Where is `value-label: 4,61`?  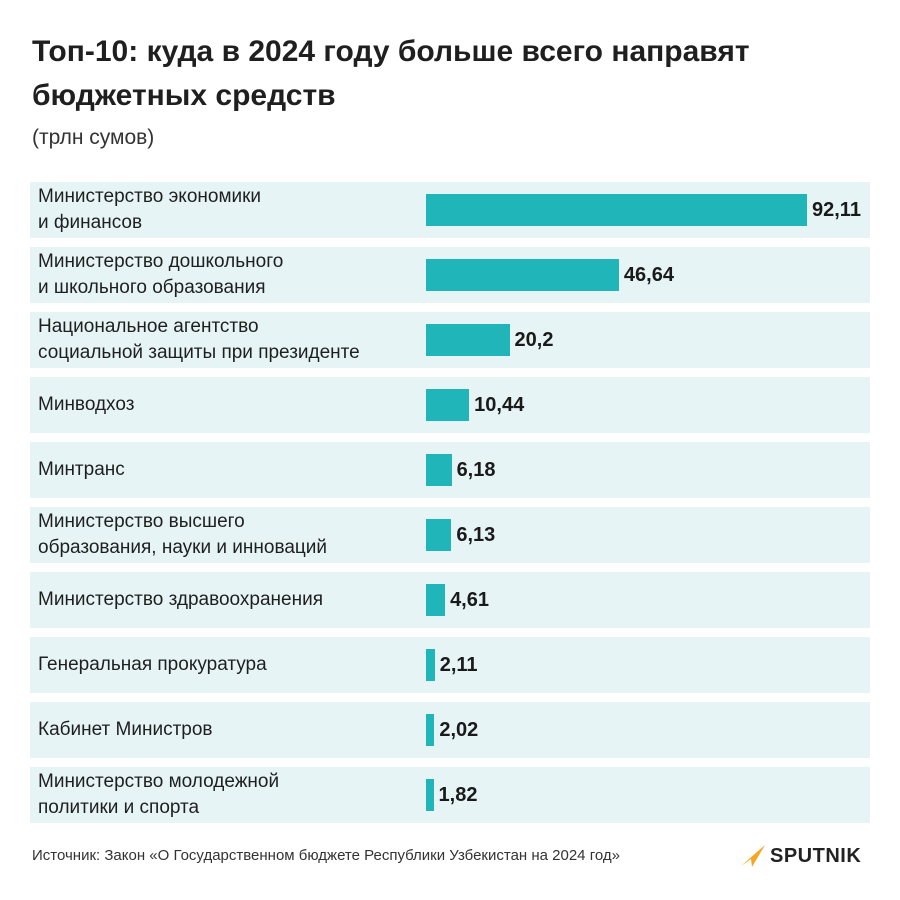
value-label: 4,61 is located at coordinates (469, 600).